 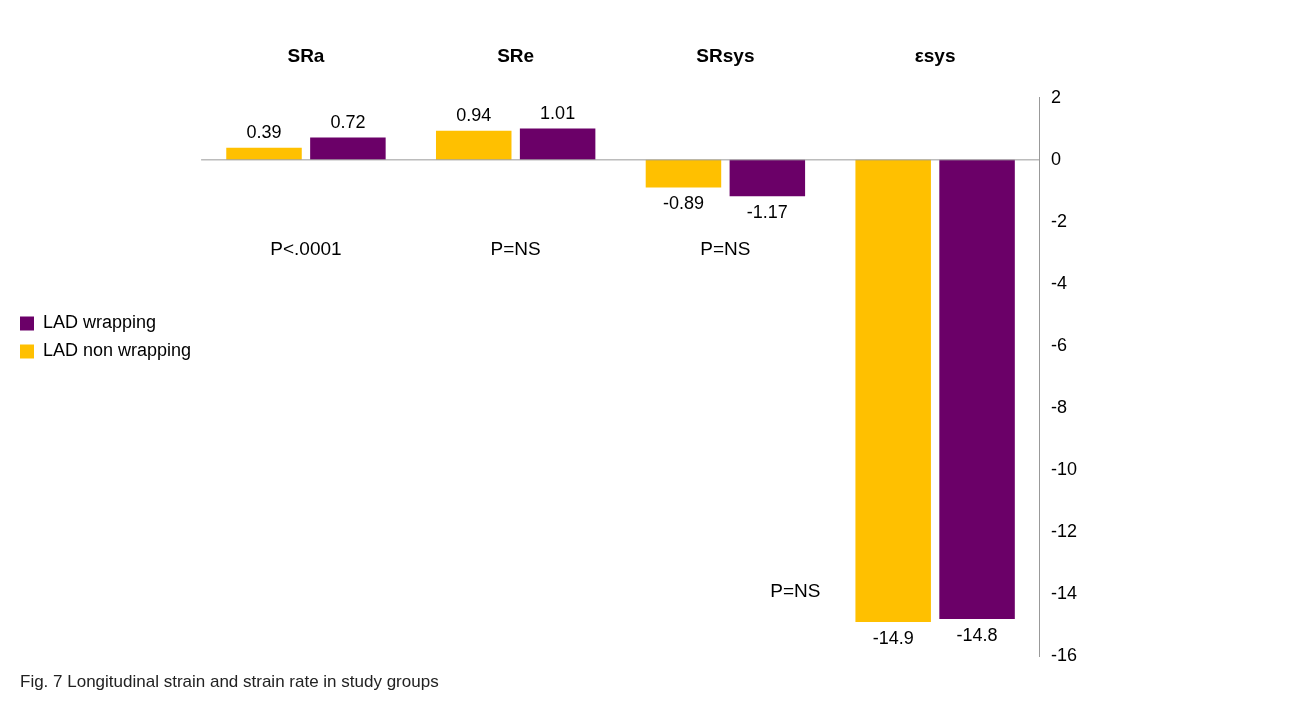 What do you see at coordinates (977, 634) in the screenshot?
I see `data-label: -14.8` at bounding box center [977, 634].